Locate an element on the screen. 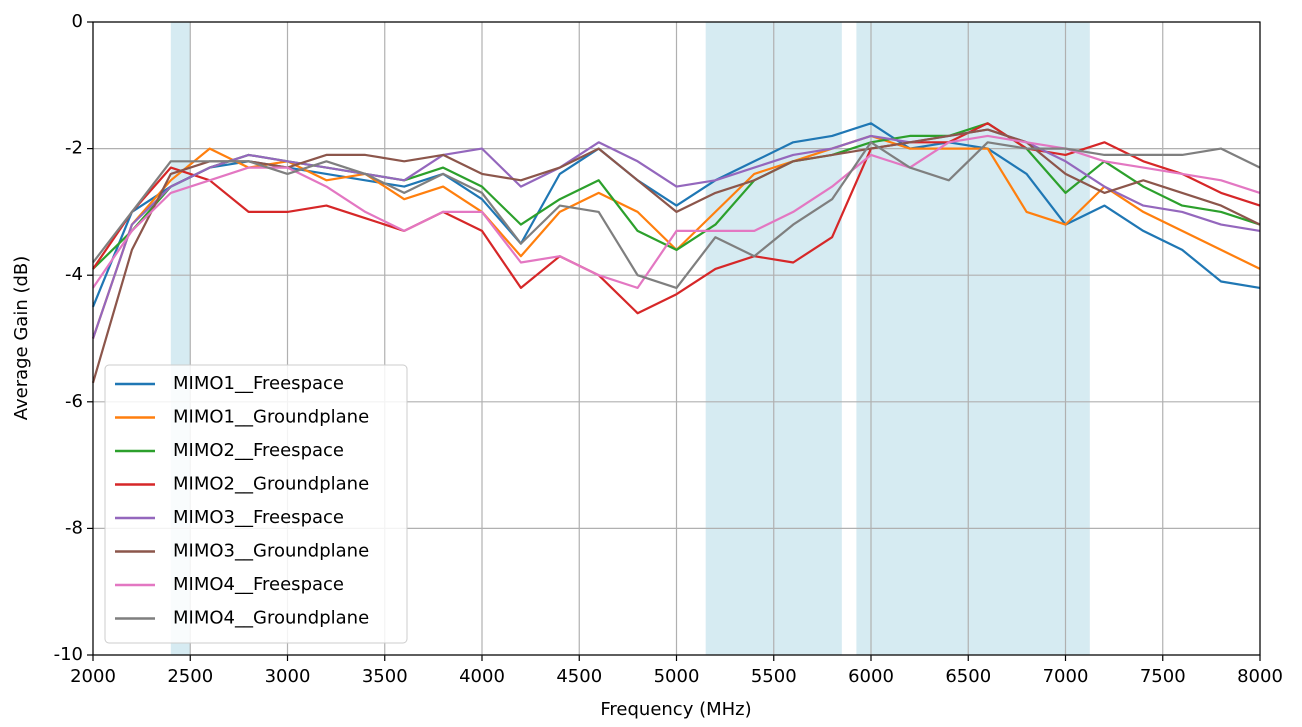 The height and width of the screenshot is (727, 1302). y-tick-label: -10 is located at coordinates (68, 654).